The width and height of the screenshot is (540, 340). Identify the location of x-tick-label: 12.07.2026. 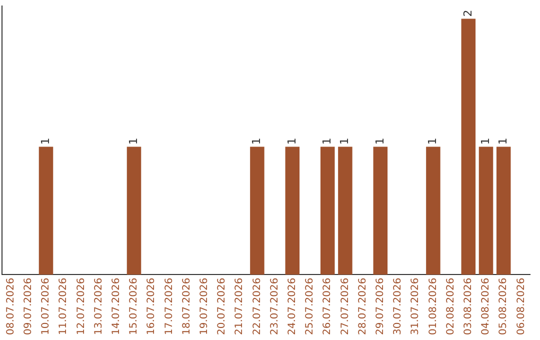
(81, 307).